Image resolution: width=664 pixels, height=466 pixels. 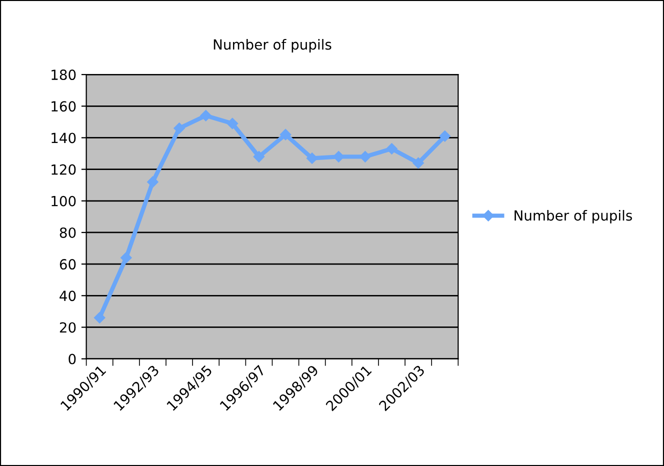 I want to click on legend-label: Number of pupils, so click(x=573, y=217).